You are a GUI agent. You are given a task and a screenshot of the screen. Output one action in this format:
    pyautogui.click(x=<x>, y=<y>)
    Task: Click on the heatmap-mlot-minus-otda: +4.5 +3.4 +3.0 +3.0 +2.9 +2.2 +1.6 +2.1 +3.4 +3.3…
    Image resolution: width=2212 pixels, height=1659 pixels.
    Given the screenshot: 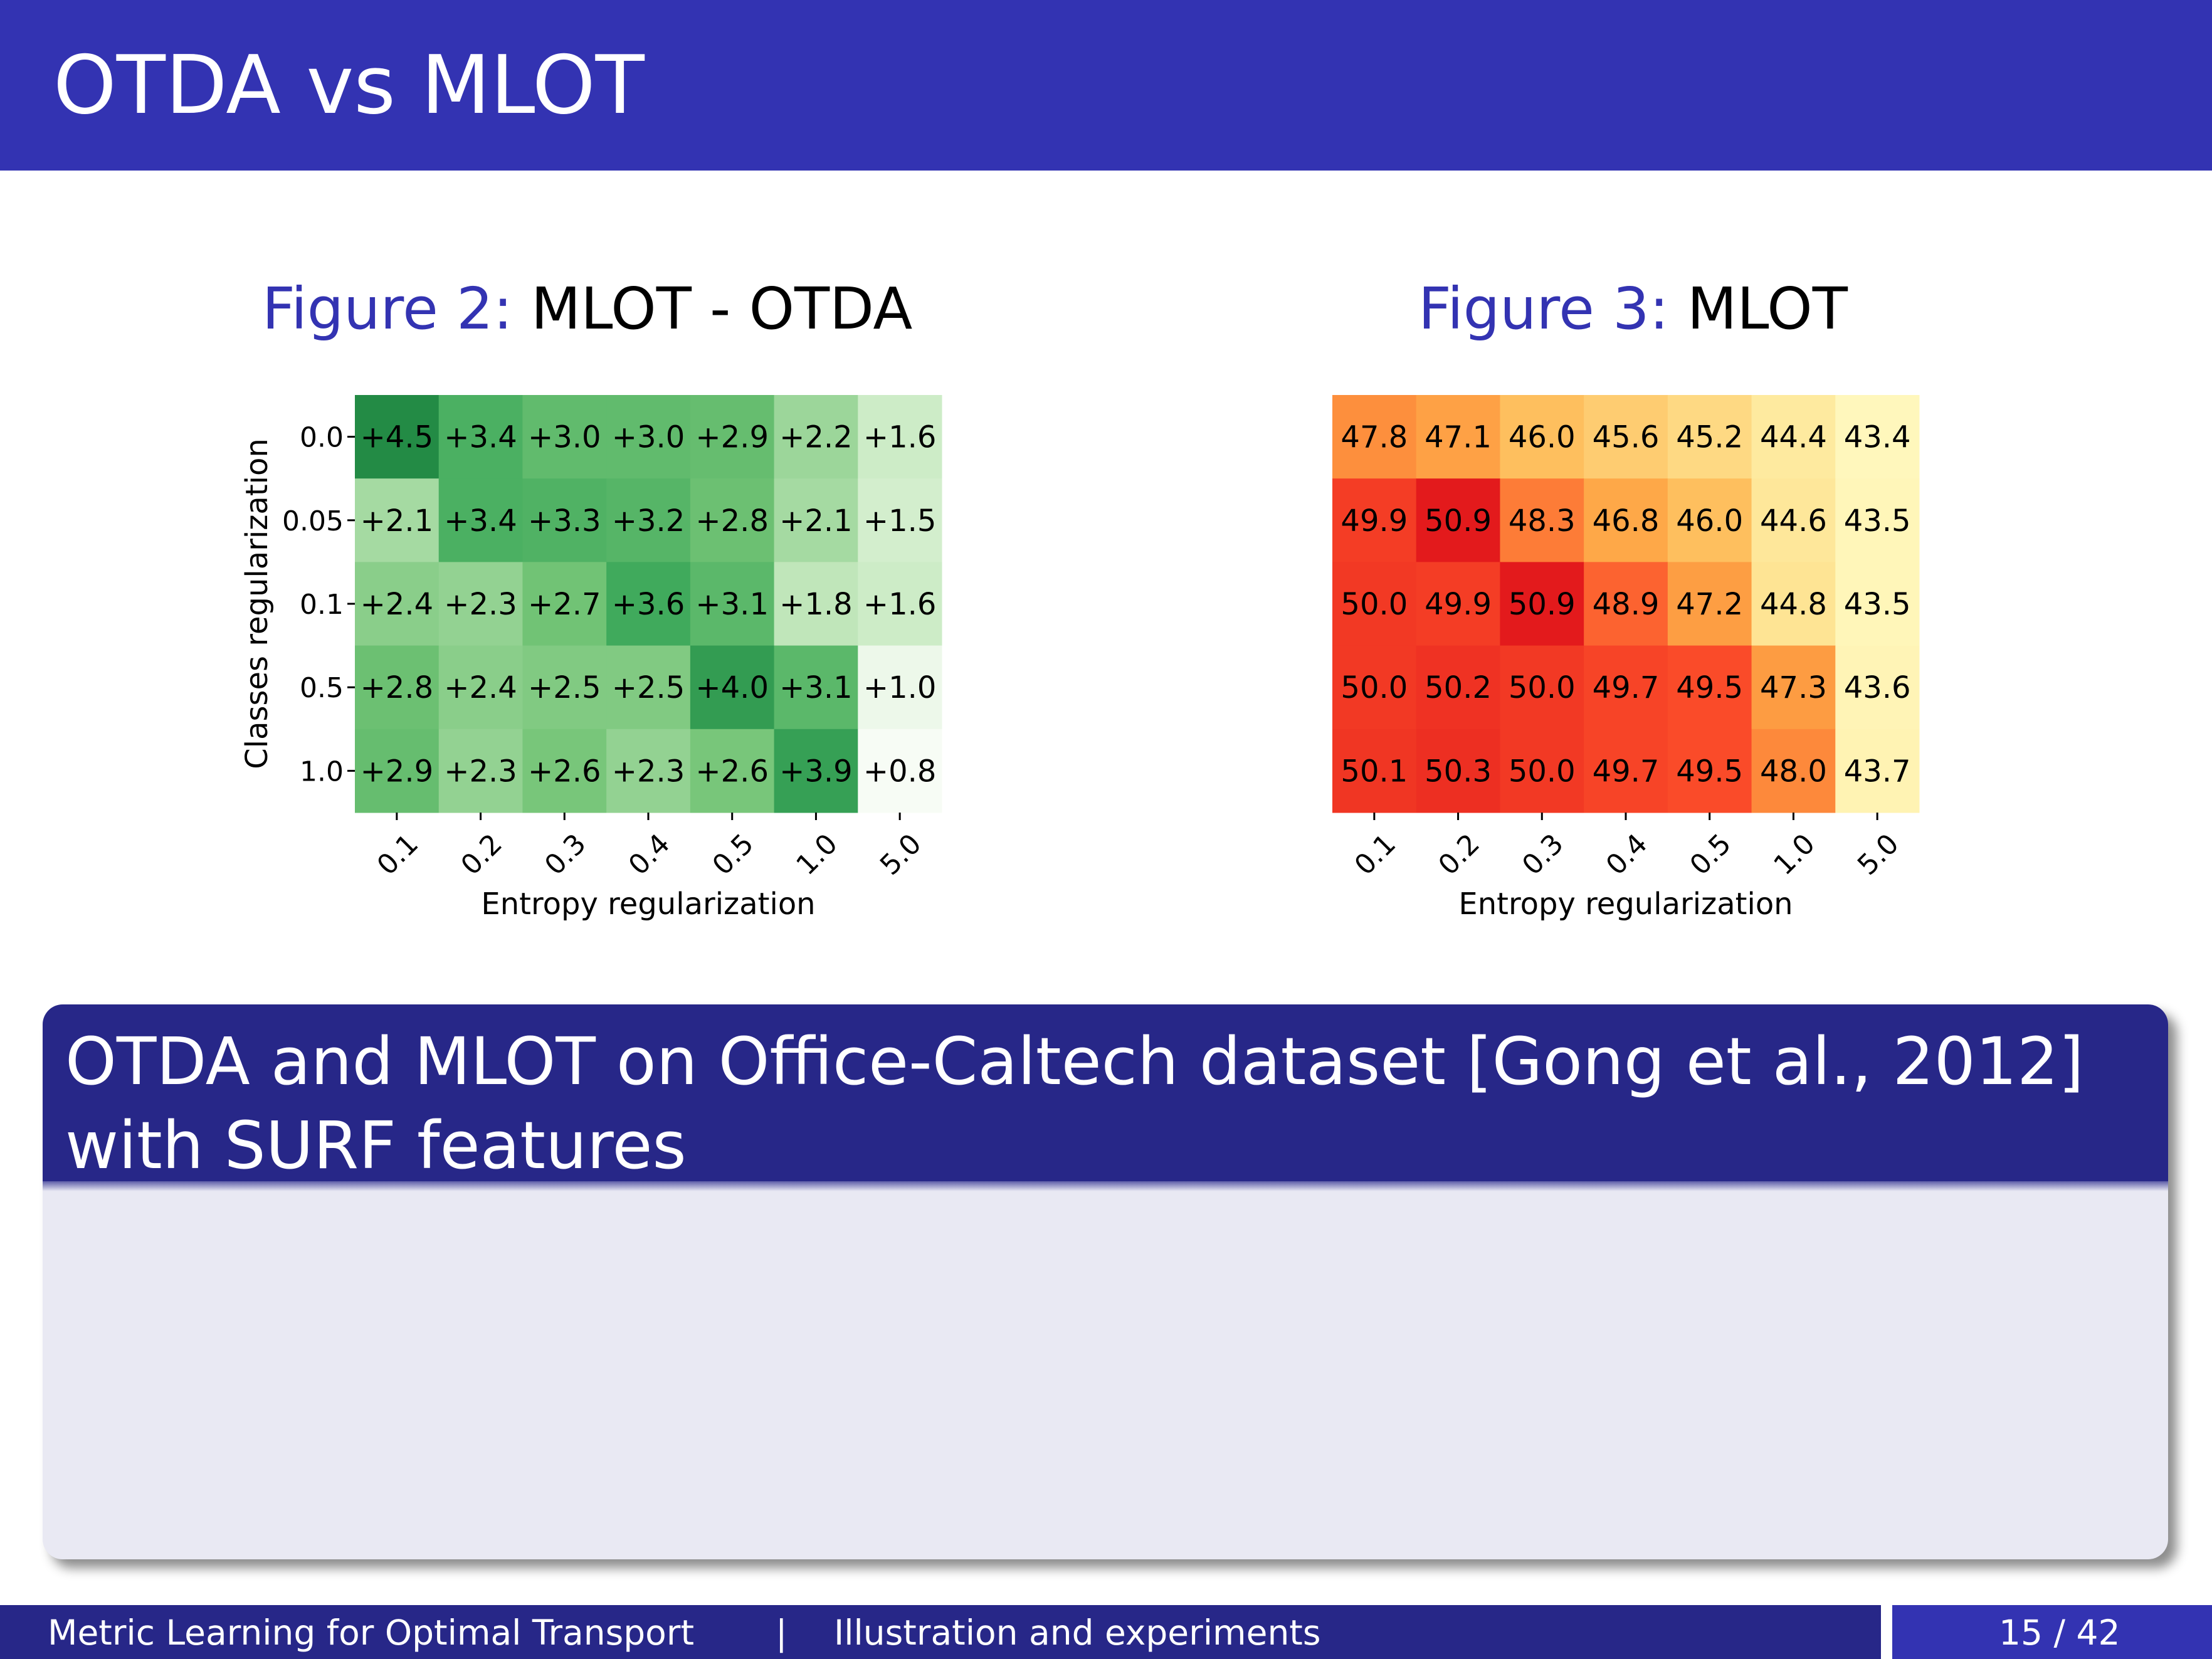 What is the action you would take?
    pyautogui.click(x=591, y=658)
    